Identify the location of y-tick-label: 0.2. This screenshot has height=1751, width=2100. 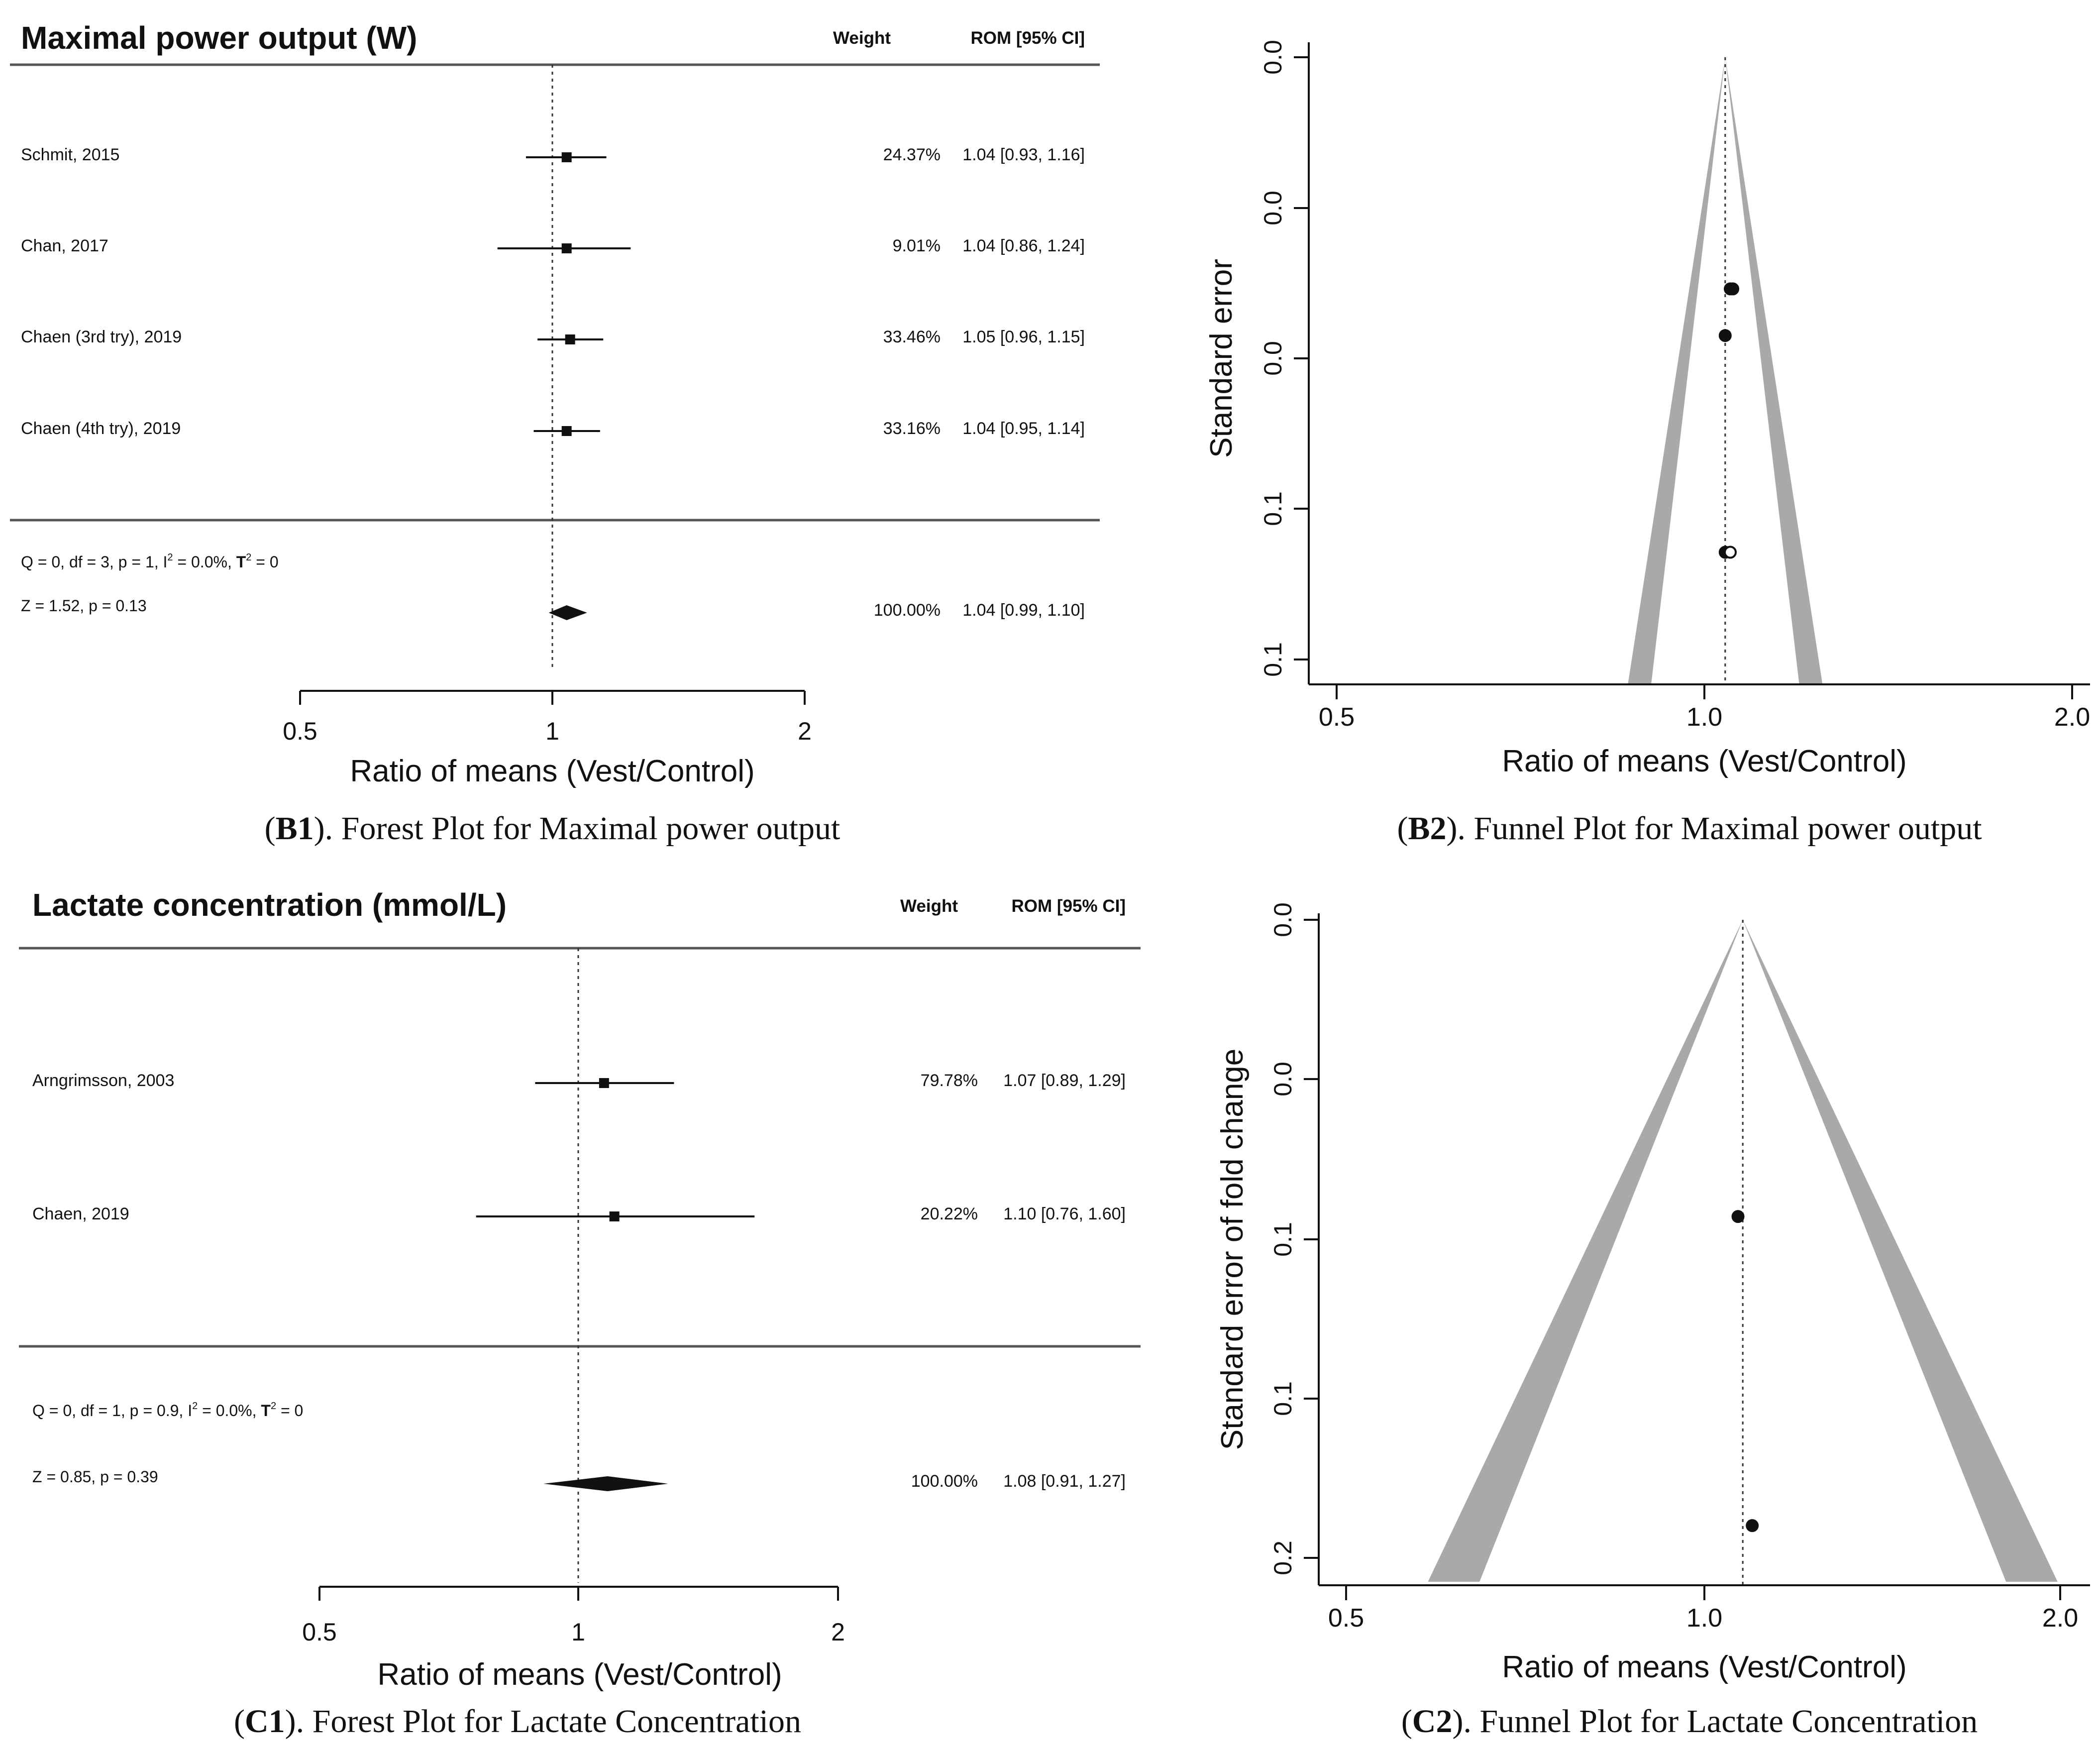
(1283, 1557).